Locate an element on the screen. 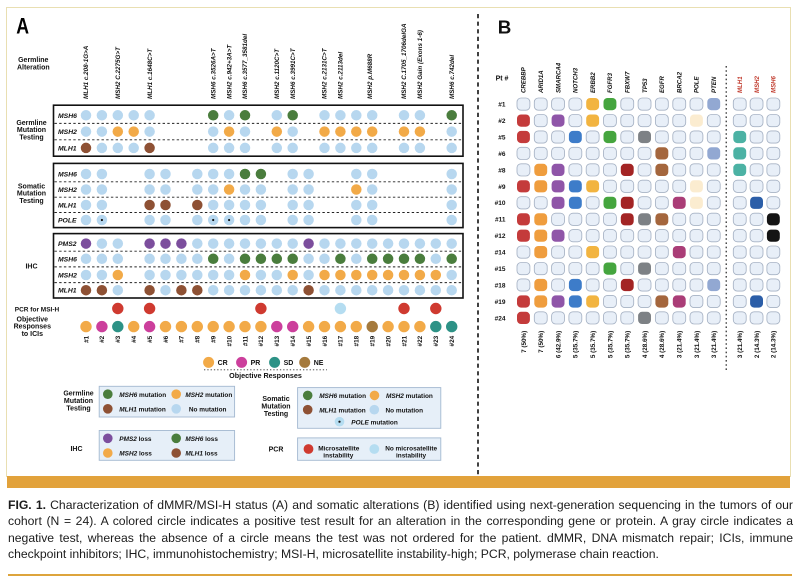  svg-text: Objective is located at coordinates (33, 319).